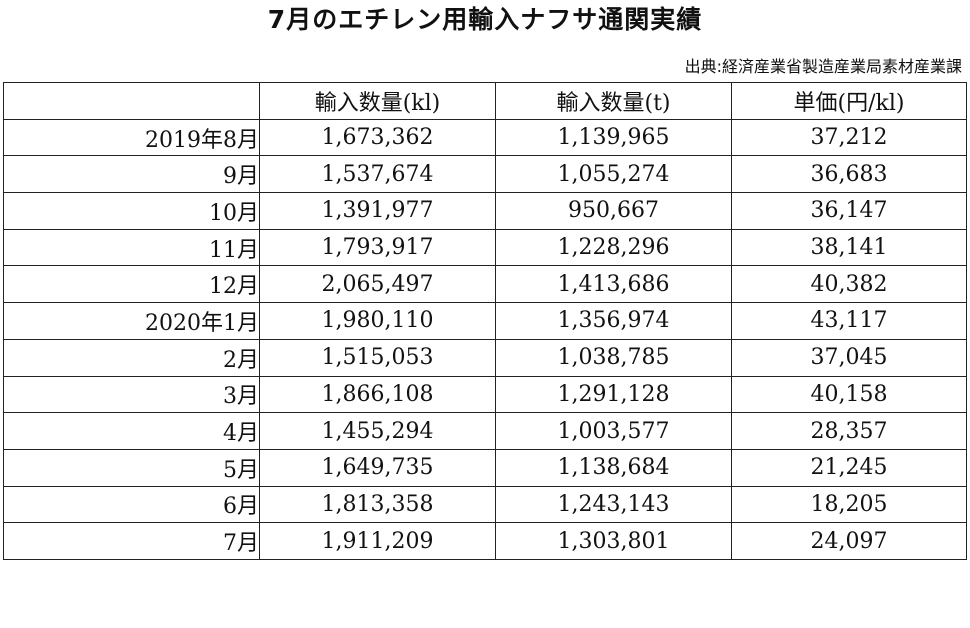 This screenshot has width=970, height=628. I want to click on period-cell: 6月, so click(131, 504).